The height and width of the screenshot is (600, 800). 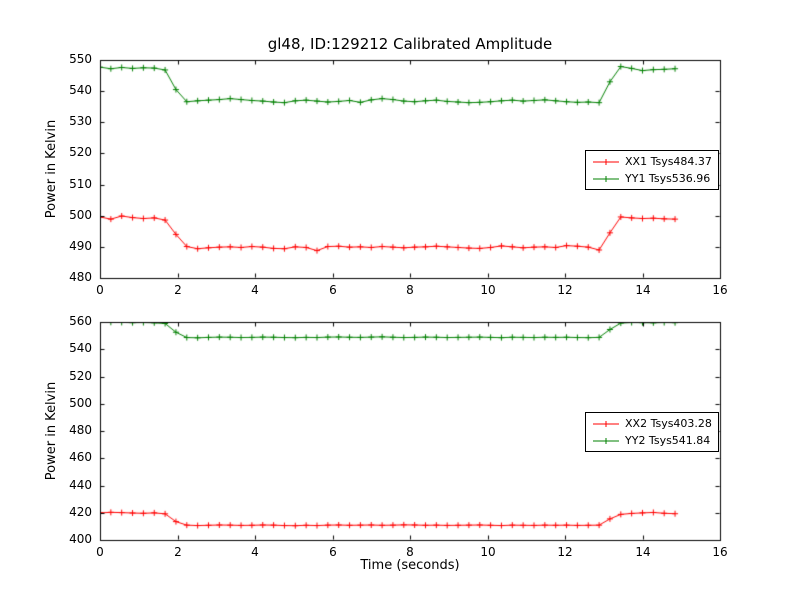 I want to click on legend-entry: XX2 Tsys403.28, so click(x=652, y=423).